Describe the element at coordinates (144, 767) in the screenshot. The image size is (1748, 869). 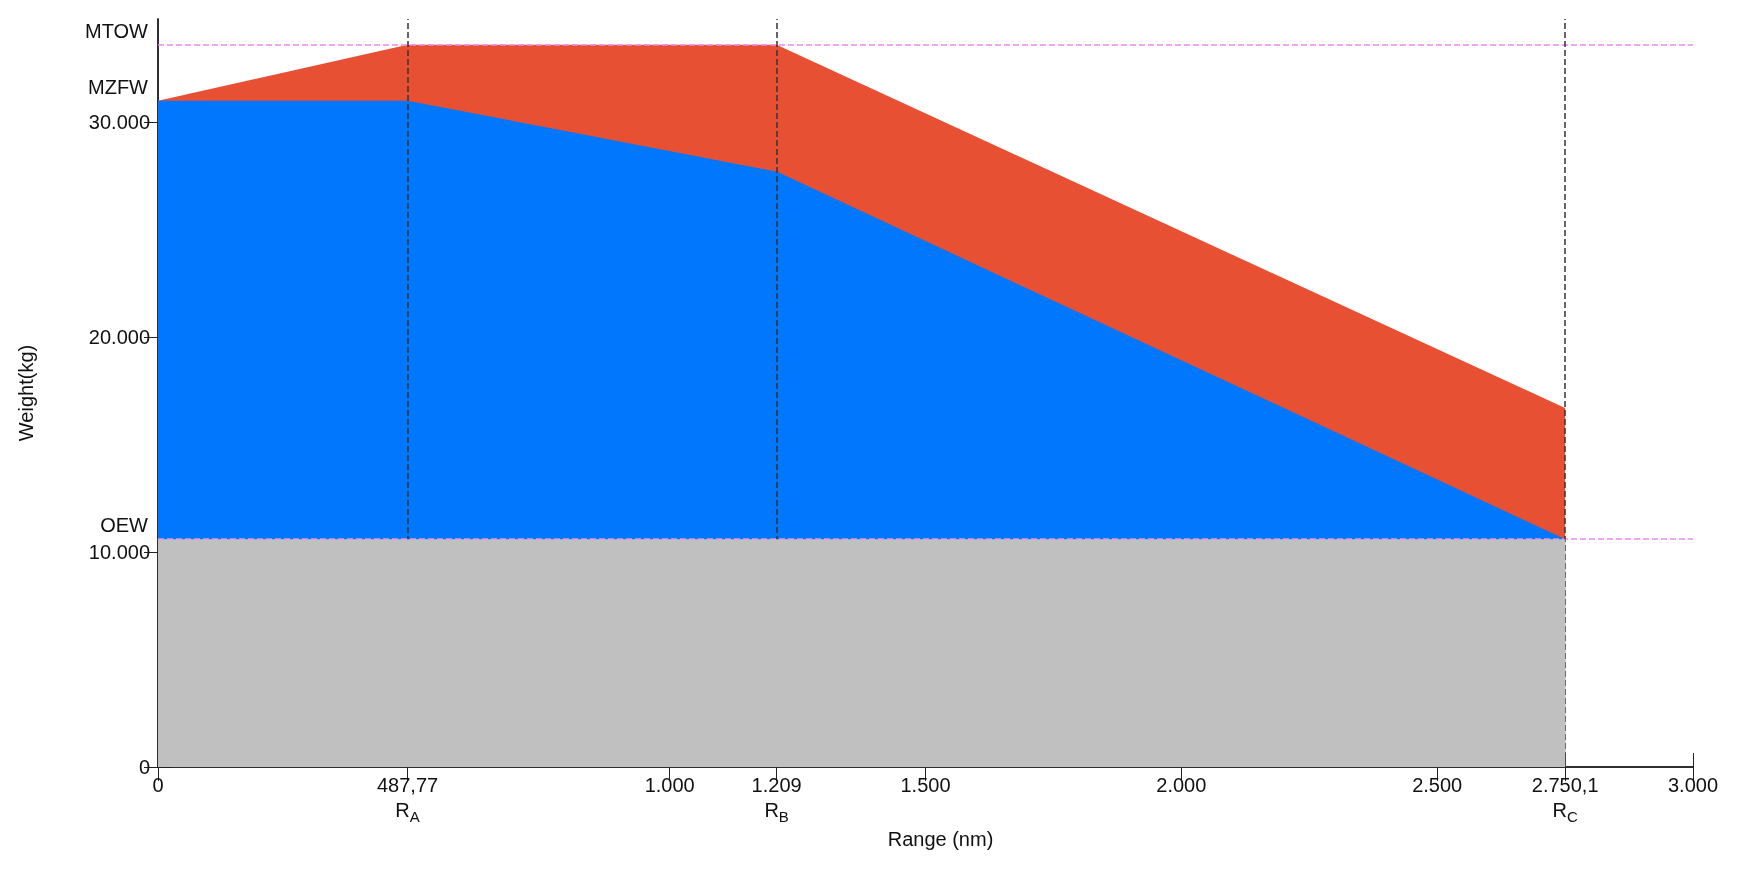
I see `y-tick-label: 0` at that location.